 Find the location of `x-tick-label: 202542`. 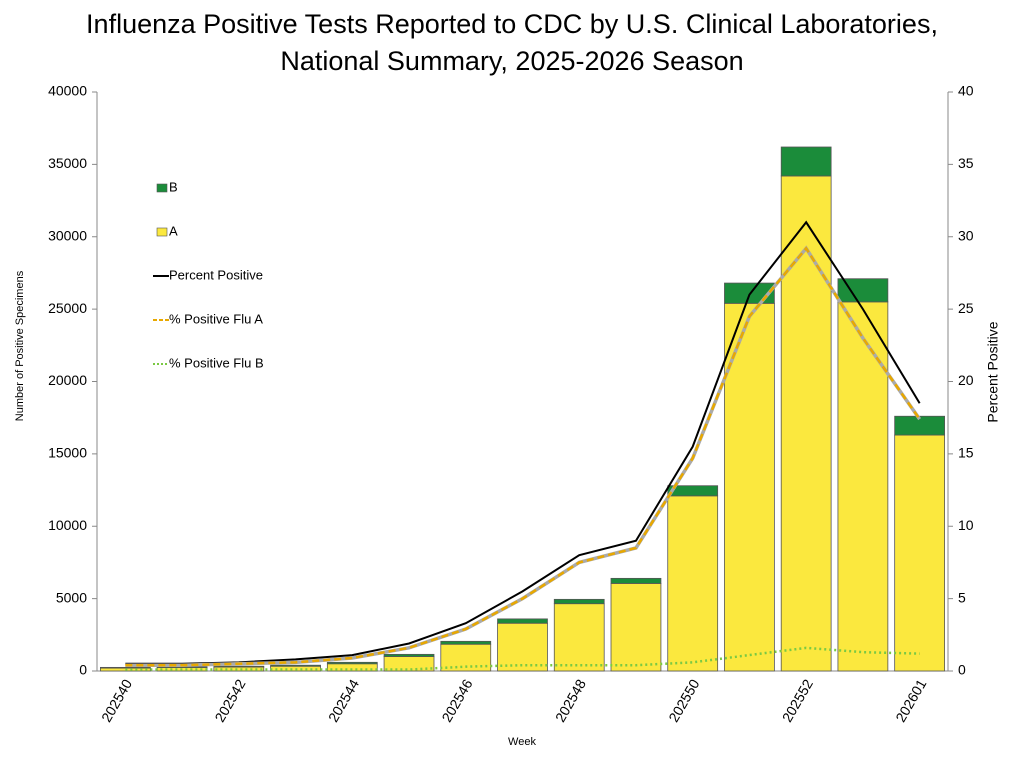

x-tick-label: 202542 is located at coordinates (229, 700).